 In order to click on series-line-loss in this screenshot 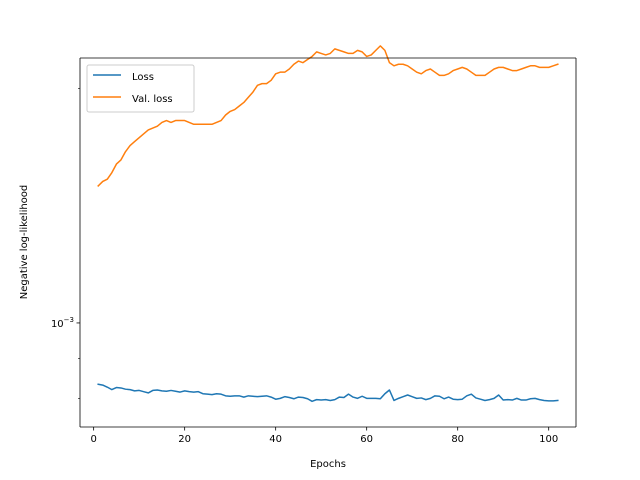, I will do `click(328, 393)`.